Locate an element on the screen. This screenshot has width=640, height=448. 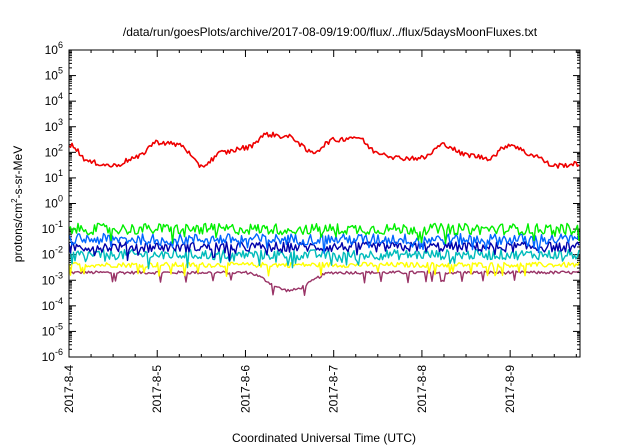
x-axis-label: Coordinated Universal Time (UTC) is located at coordinates (324, 438).